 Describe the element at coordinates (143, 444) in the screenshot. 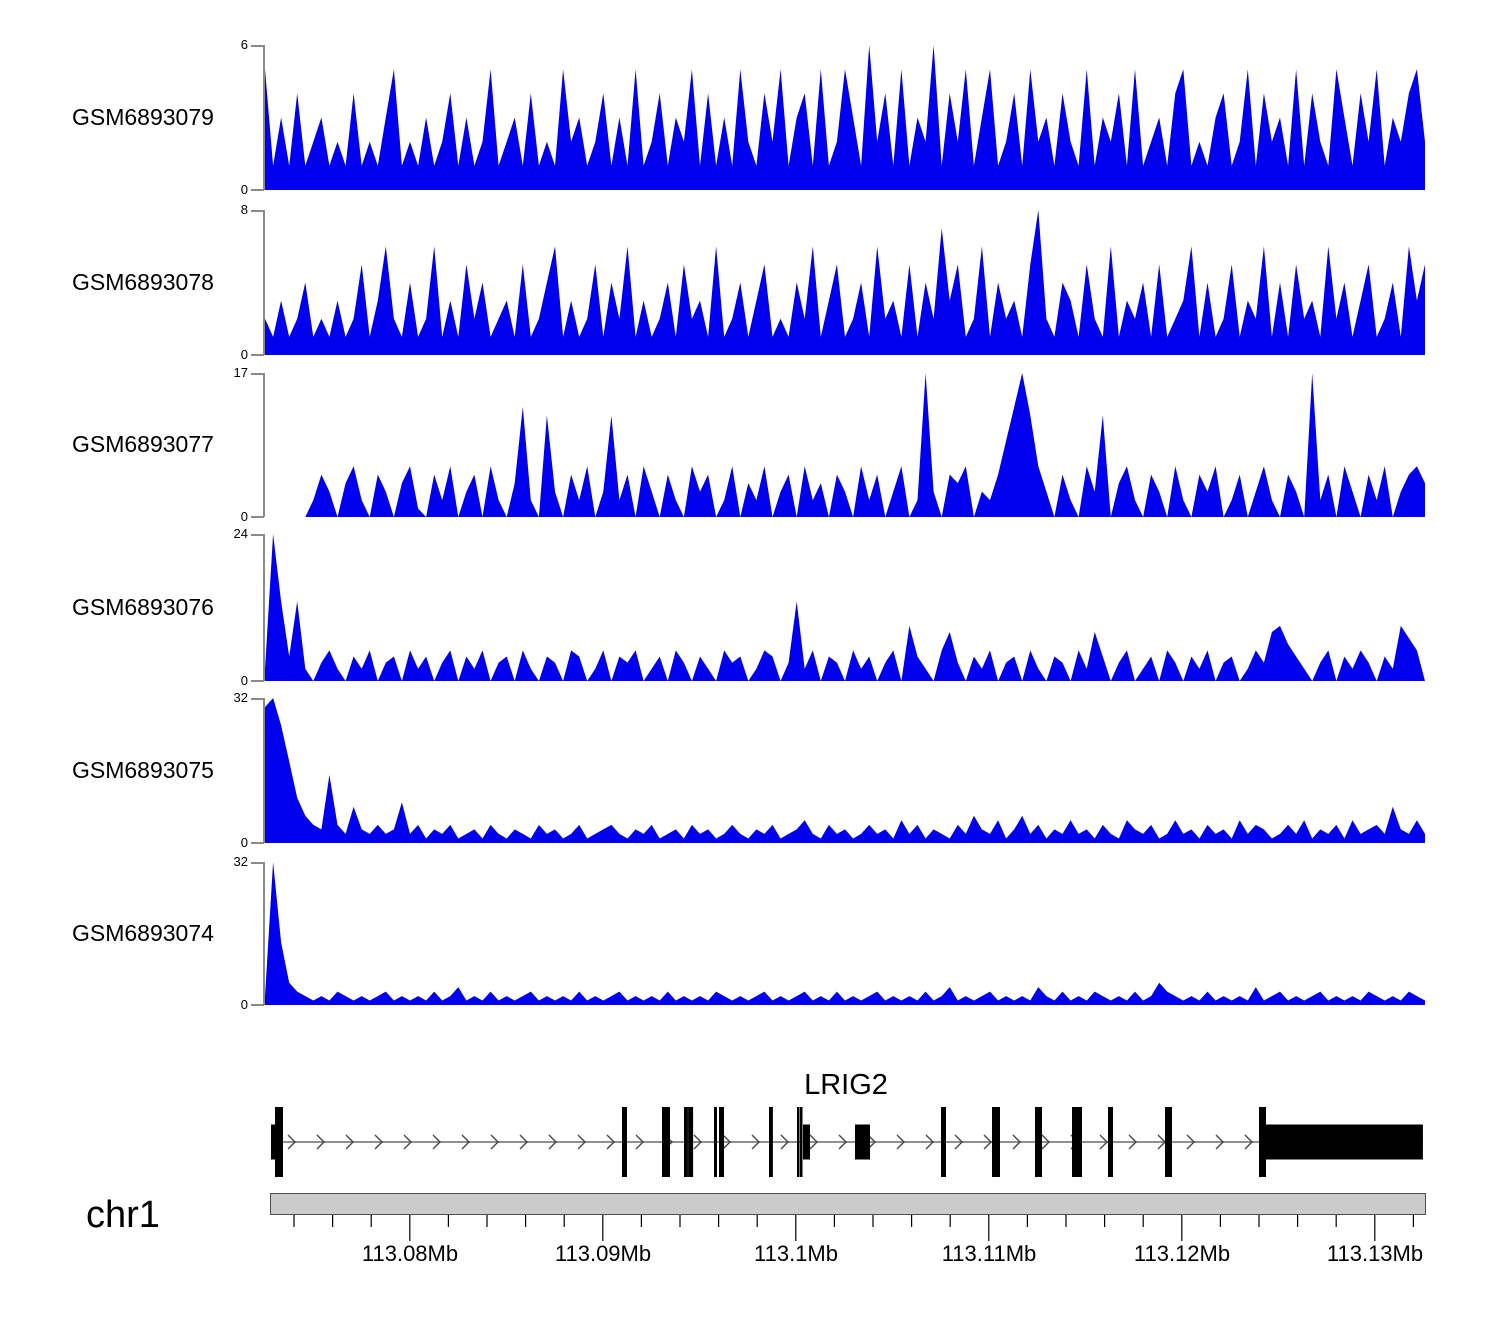

I see `track-label: GSM6893077` at that location.